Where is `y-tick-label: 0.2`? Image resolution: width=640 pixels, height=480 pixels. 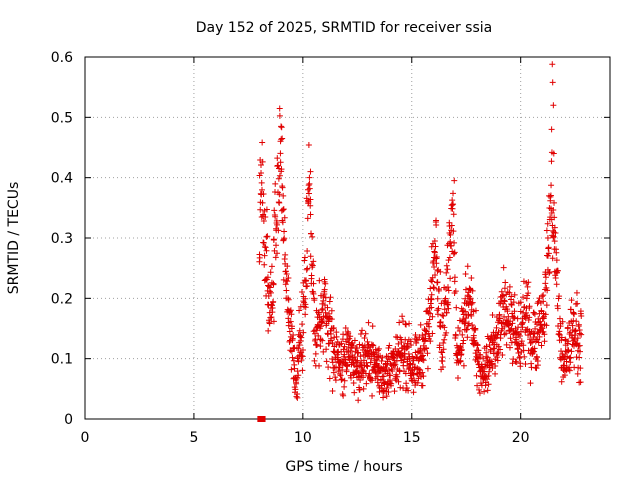
y-tick-label: 0.2 is located at coordinates (62, 299).